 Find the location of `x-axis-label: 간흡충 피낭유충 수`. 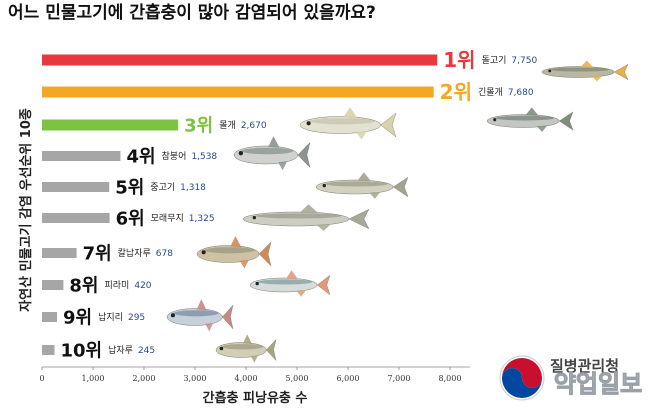

x-axis-label: 간흡충 피낭유충 수 is located at coordinates (255, 398).